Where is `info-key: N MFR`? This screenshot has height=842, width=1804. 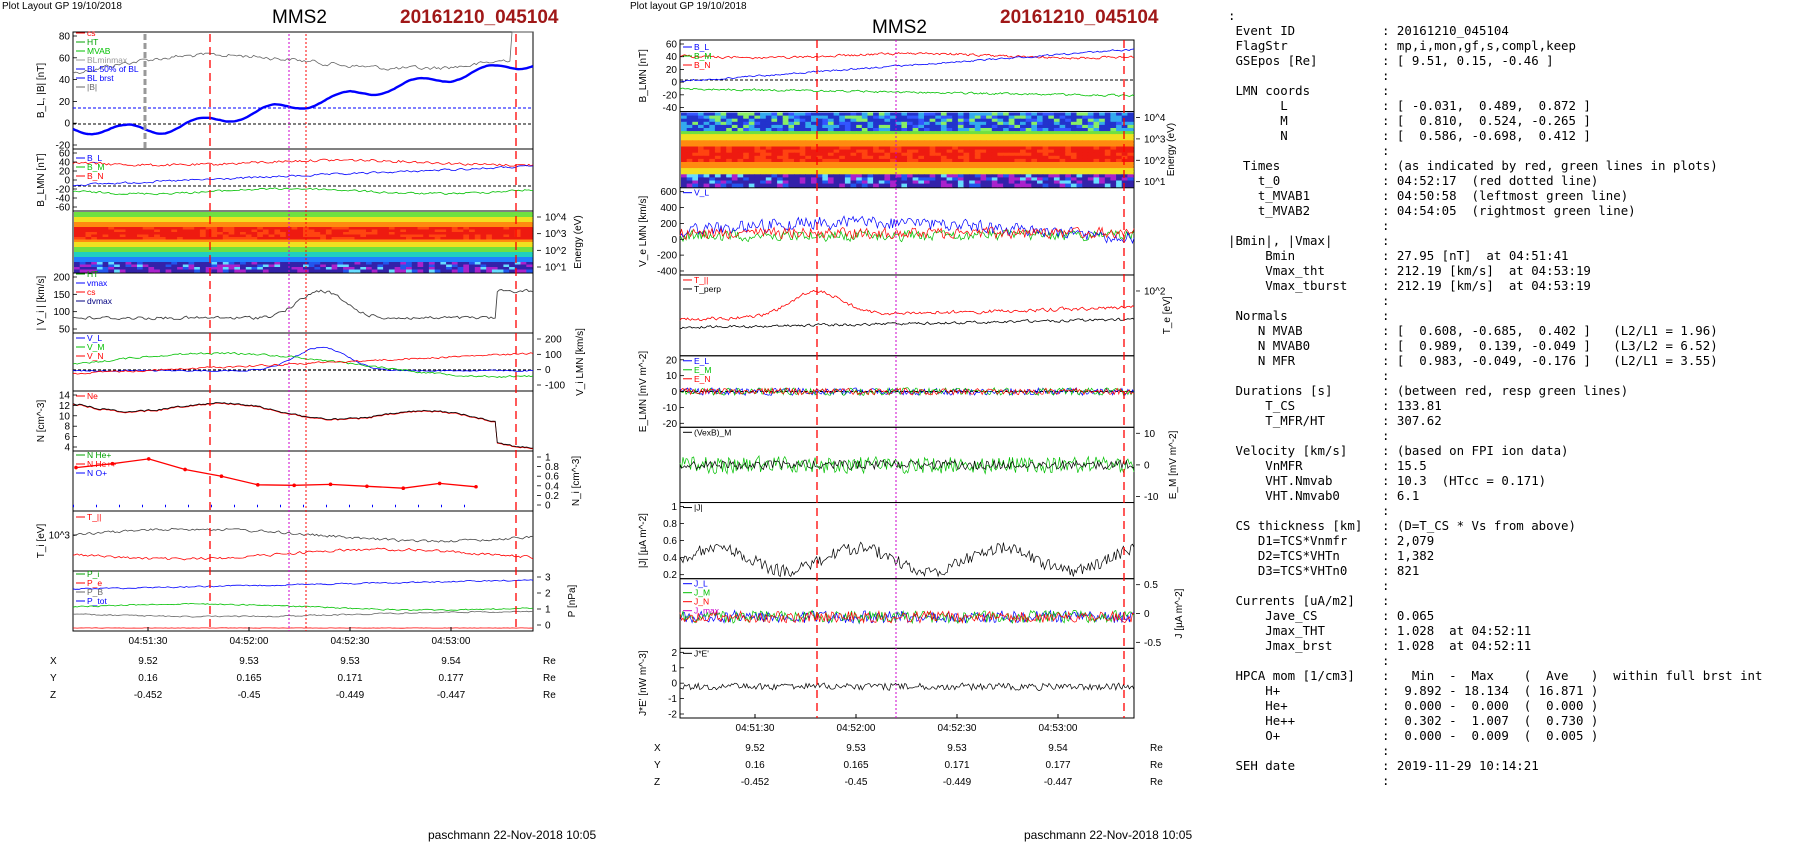
info-key: N MFR is located at coordinates (1305, 360).